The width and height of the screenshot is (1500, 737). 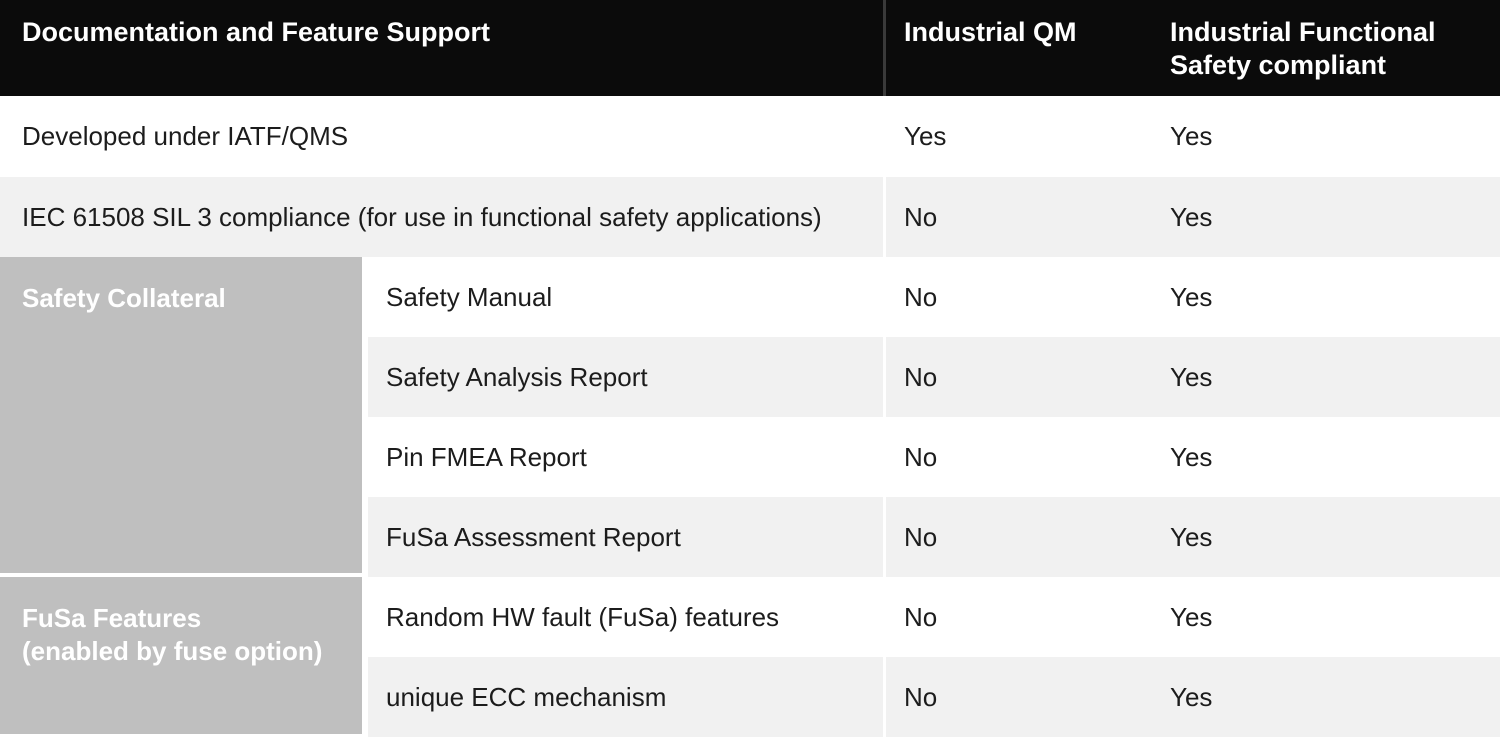 What do you see at coordinates (124, 298) in the screenshot?
I see `group-label-line: Safety Collateral` at bounding box center [124, 298].